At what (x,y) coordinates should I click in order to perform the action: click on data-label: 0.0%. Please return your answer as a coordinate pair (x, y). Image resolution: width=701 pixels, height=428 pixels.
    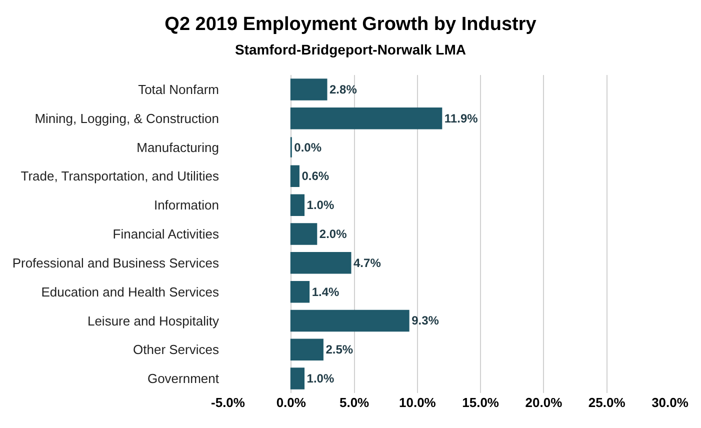
    Looking at the image, I should click on (308, 147).